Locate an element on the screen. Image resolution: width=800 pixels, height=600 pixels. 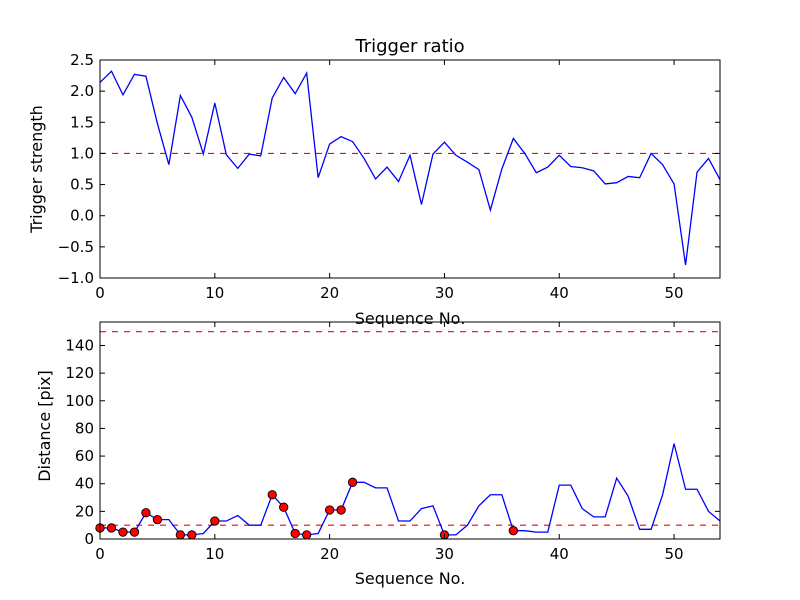
y-tick-label: 0.0 is located at coordinates (82, 216).